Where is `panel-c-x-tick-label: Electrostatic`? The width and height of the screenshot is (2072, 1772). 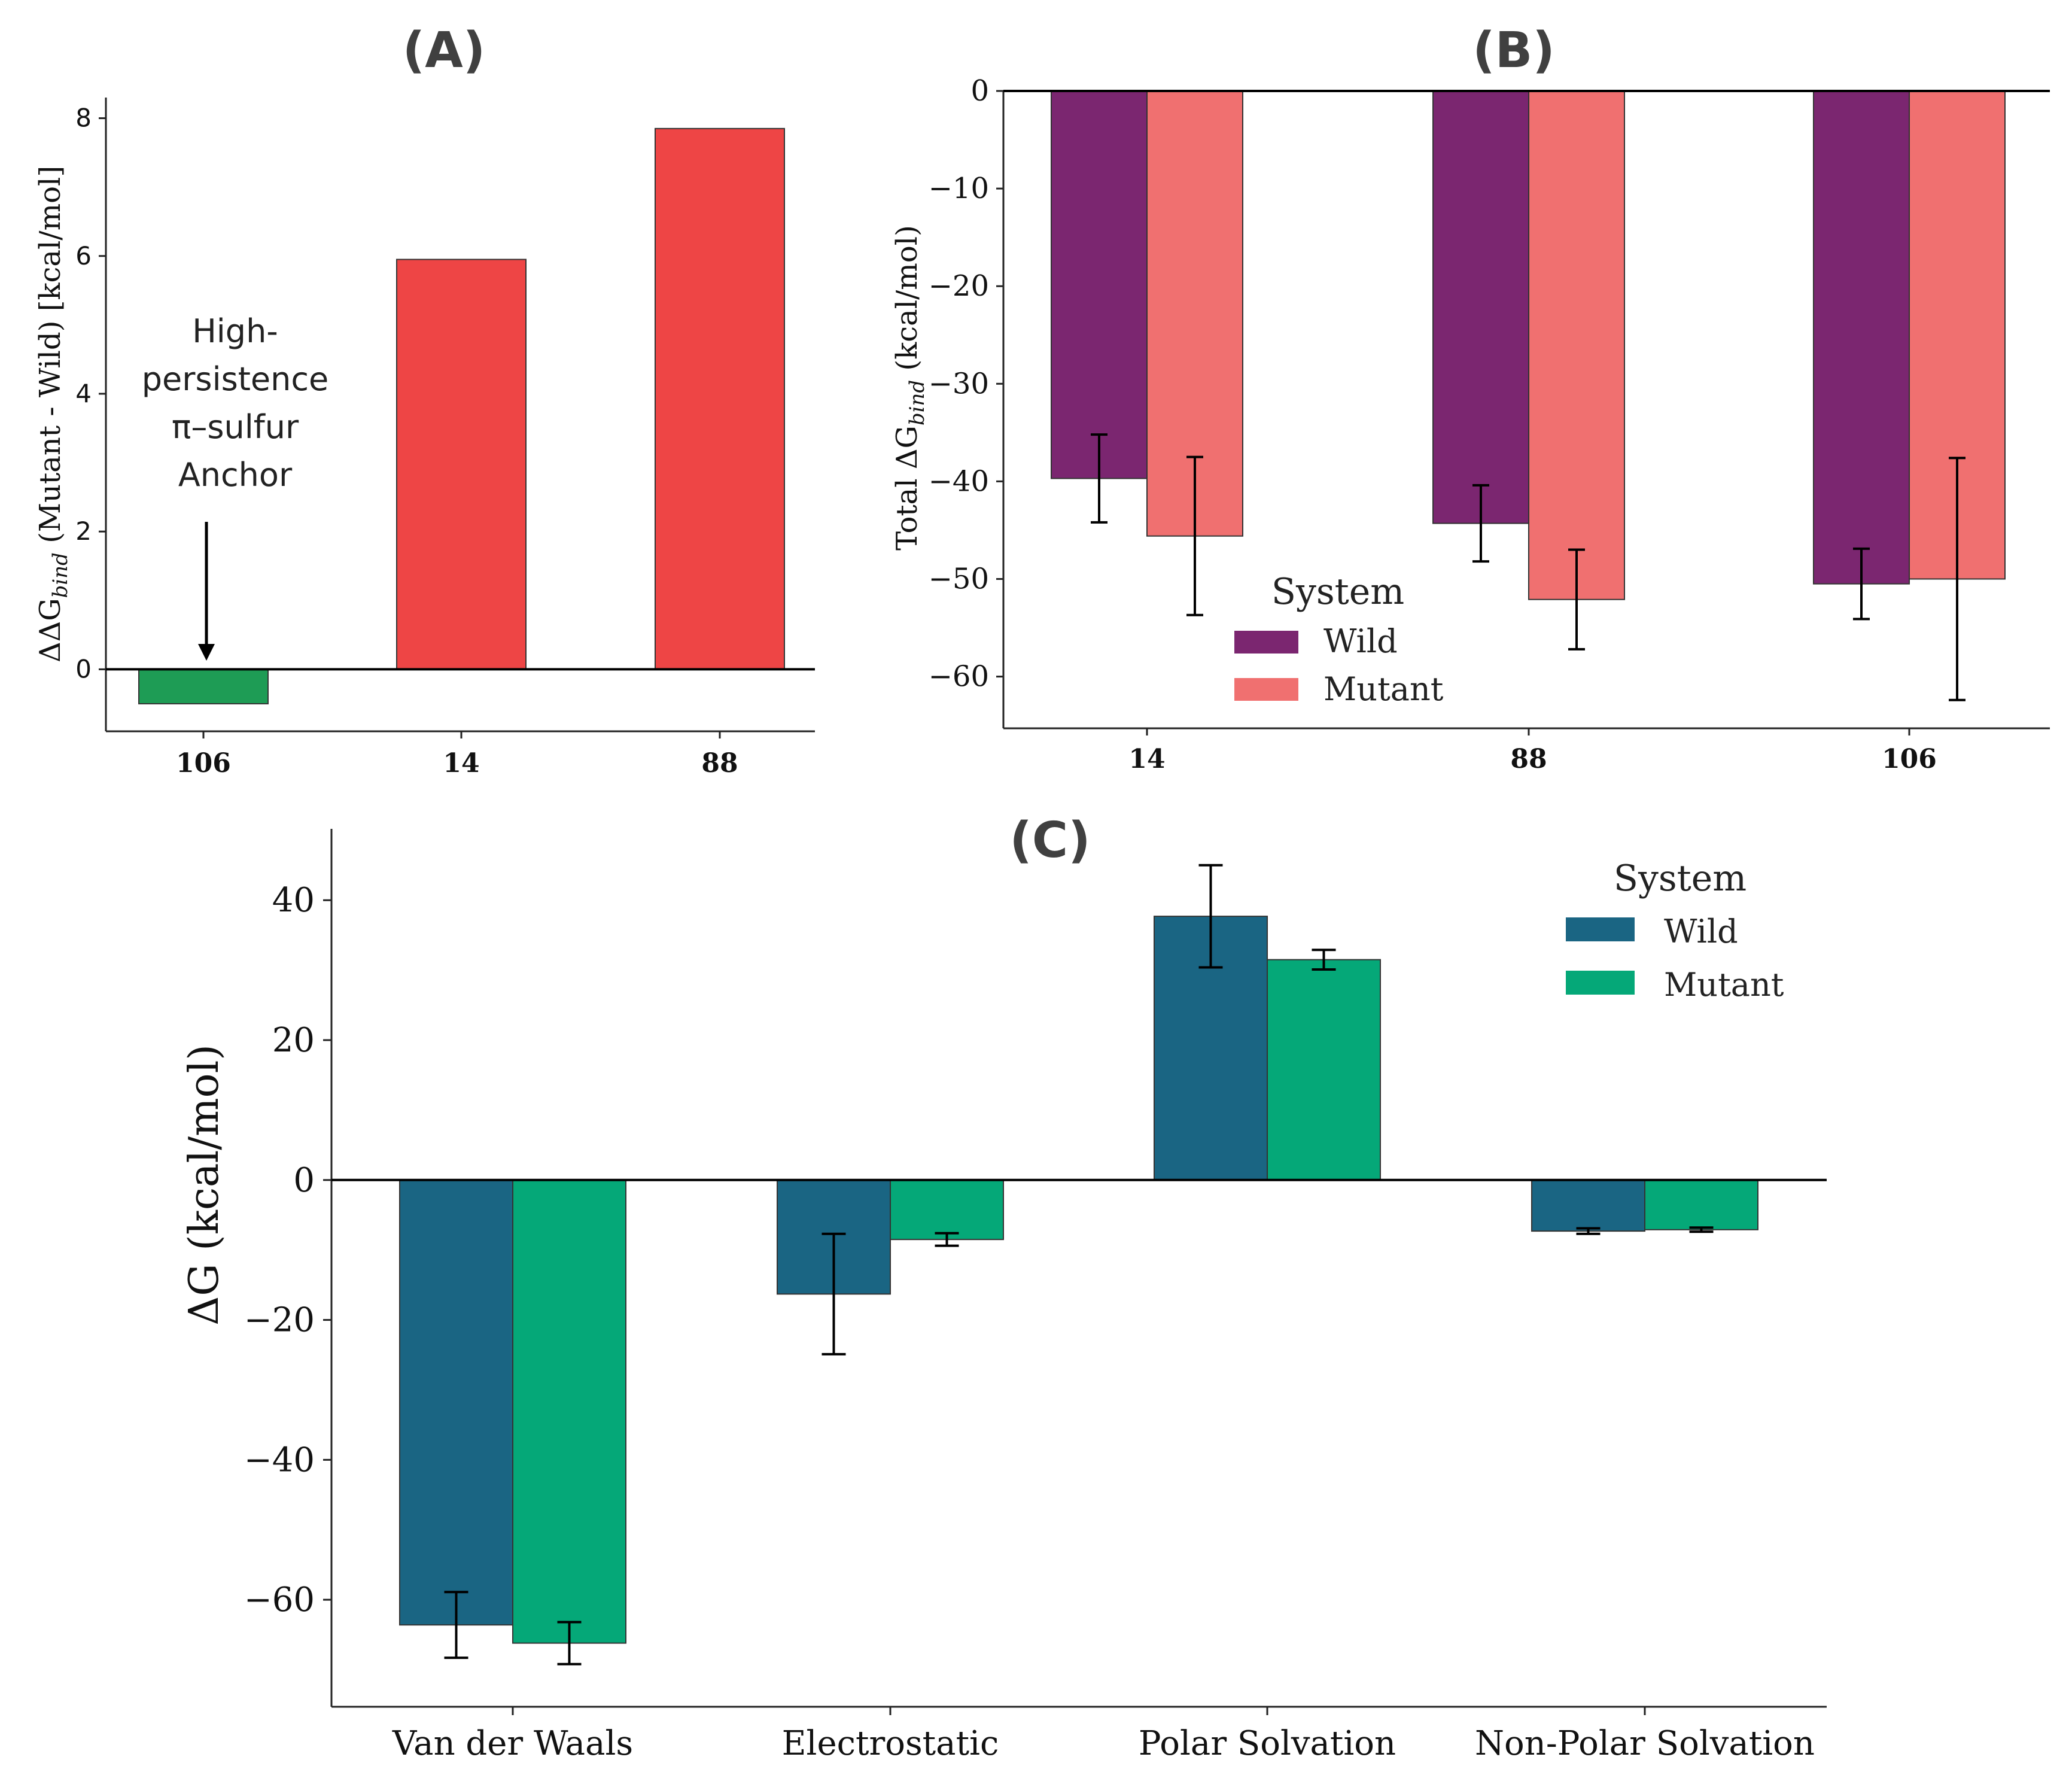 panel-c-x-tick-label: Electrostatic is located at coordinates (890, 1743).